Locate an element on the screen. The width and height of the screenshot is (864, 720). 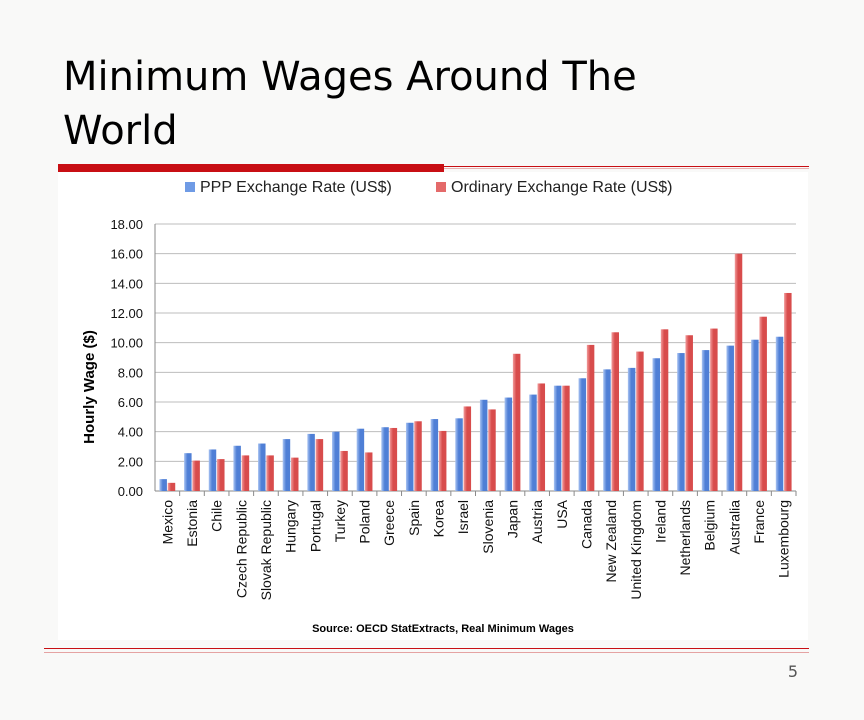
x-tick-label: United Kingdom is located at coordinates (636, 550).